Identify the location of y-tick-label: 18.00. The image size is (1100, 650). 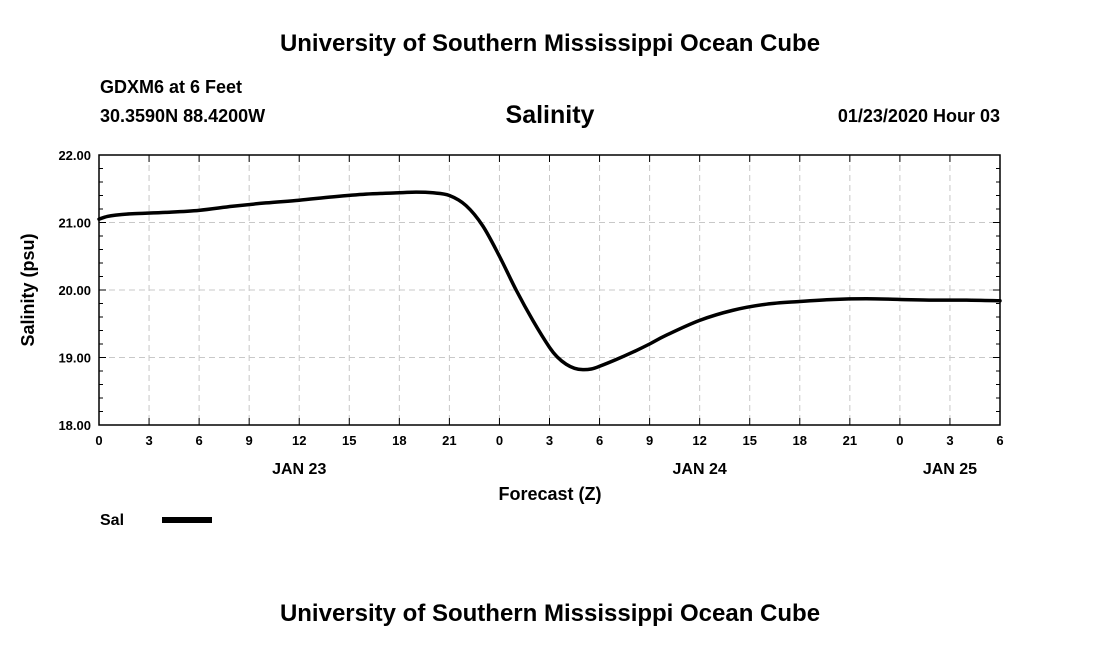
(74, 425).